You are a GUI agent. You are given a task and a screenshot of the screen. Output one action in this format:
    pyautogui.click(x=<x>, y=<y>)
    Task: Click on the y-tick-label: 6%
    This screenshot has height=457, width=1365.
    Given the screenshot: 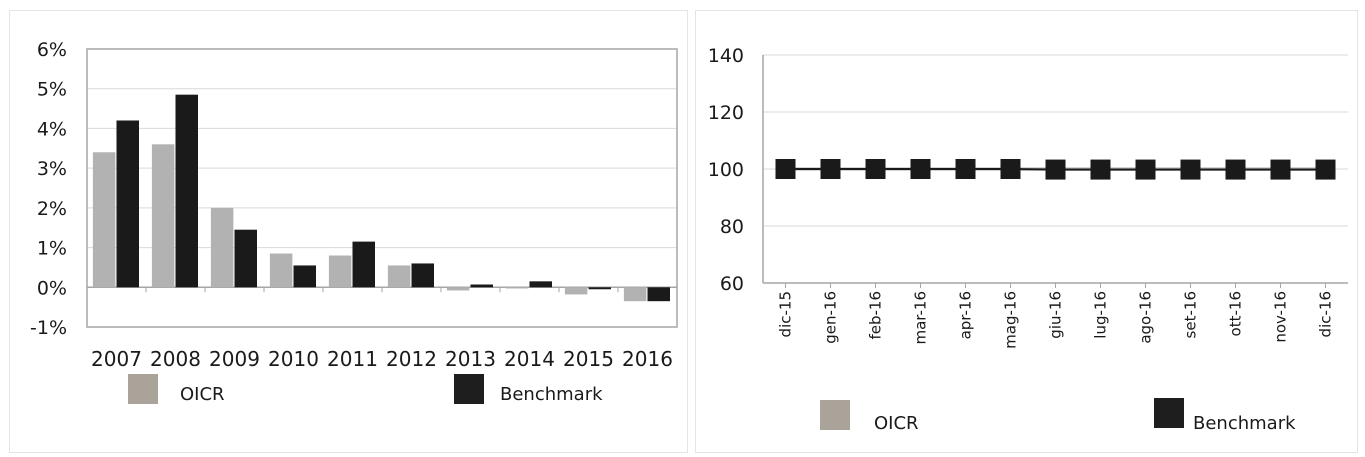 What is the action you would take?
    pyautogui.click(x=52, y=50)
    